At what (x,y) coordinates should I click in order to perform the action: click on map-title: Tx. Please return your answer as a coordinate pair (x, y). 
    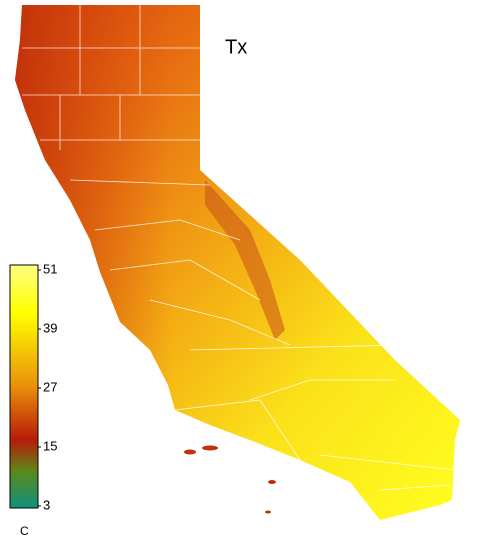
    Looking at the image, I should click on (236, 47).